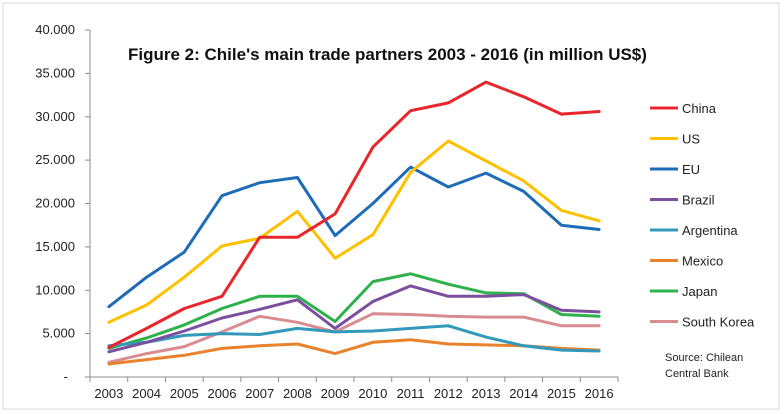 The height and width of the screenshot is (414, 784). I want to click on source-note-line-1: Source: Chilean, so click(704, 358).